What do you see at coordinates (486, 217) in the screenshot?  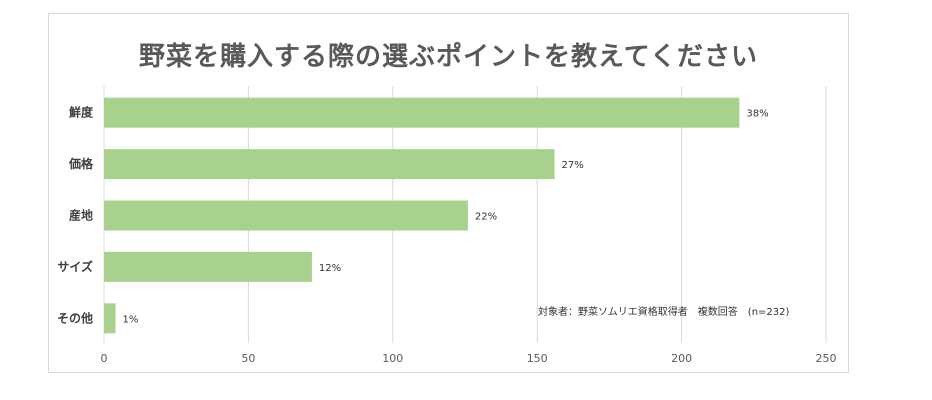 I see `data-label: 22%` at bounding box center [486, 217].